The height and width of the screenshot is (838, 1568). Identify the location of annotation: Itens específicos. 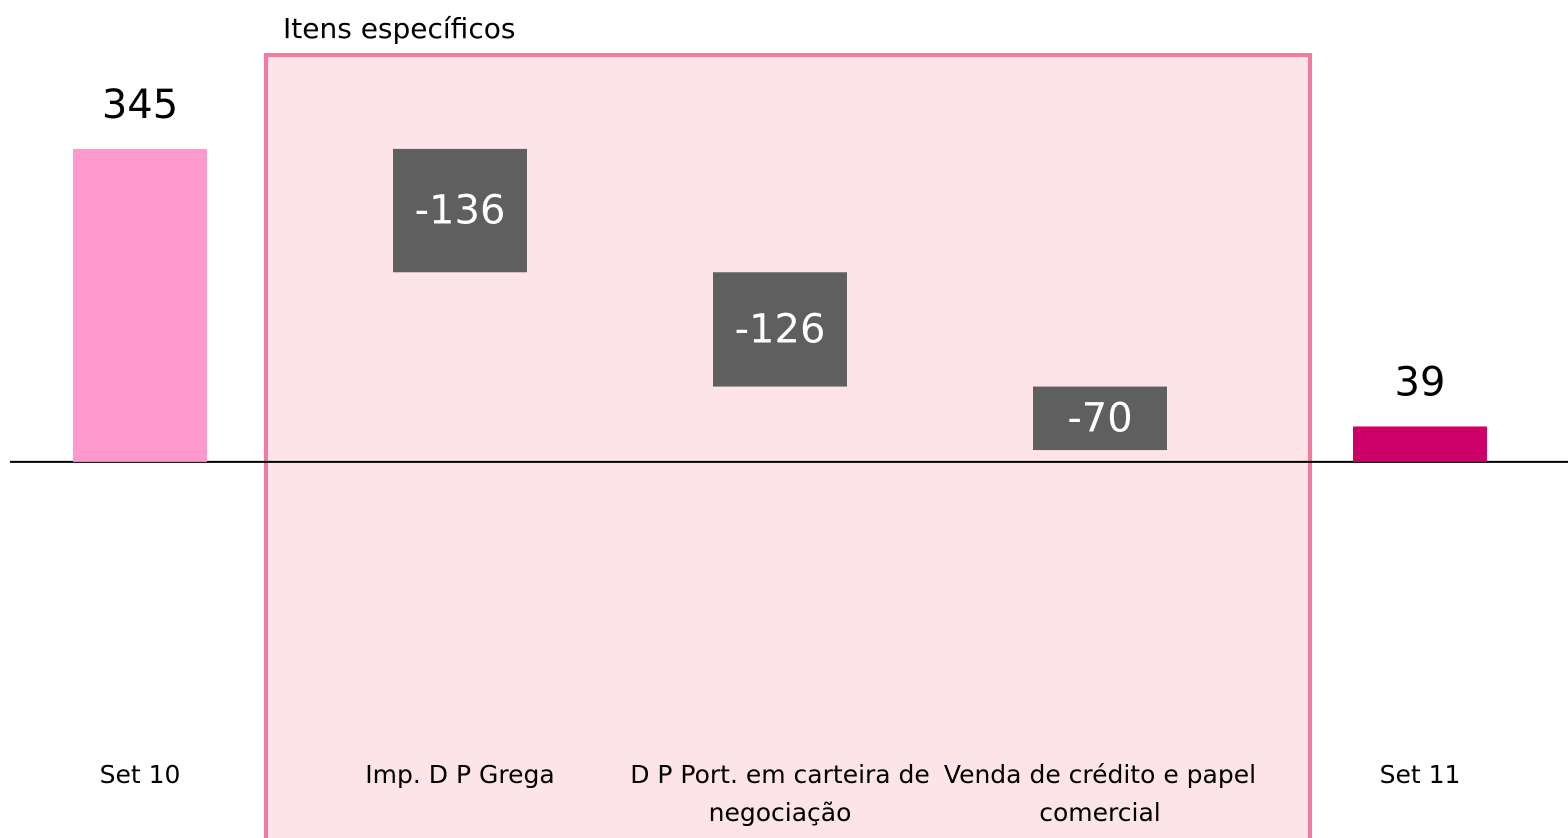
(399, 28).